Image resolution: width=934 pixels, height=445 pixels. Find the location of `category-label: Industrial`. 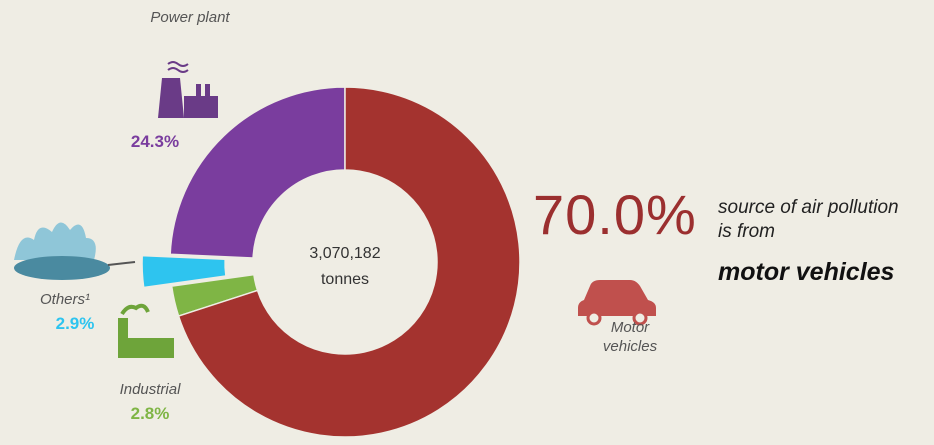

category-label: Industrial is located at coordinates (150, 389).